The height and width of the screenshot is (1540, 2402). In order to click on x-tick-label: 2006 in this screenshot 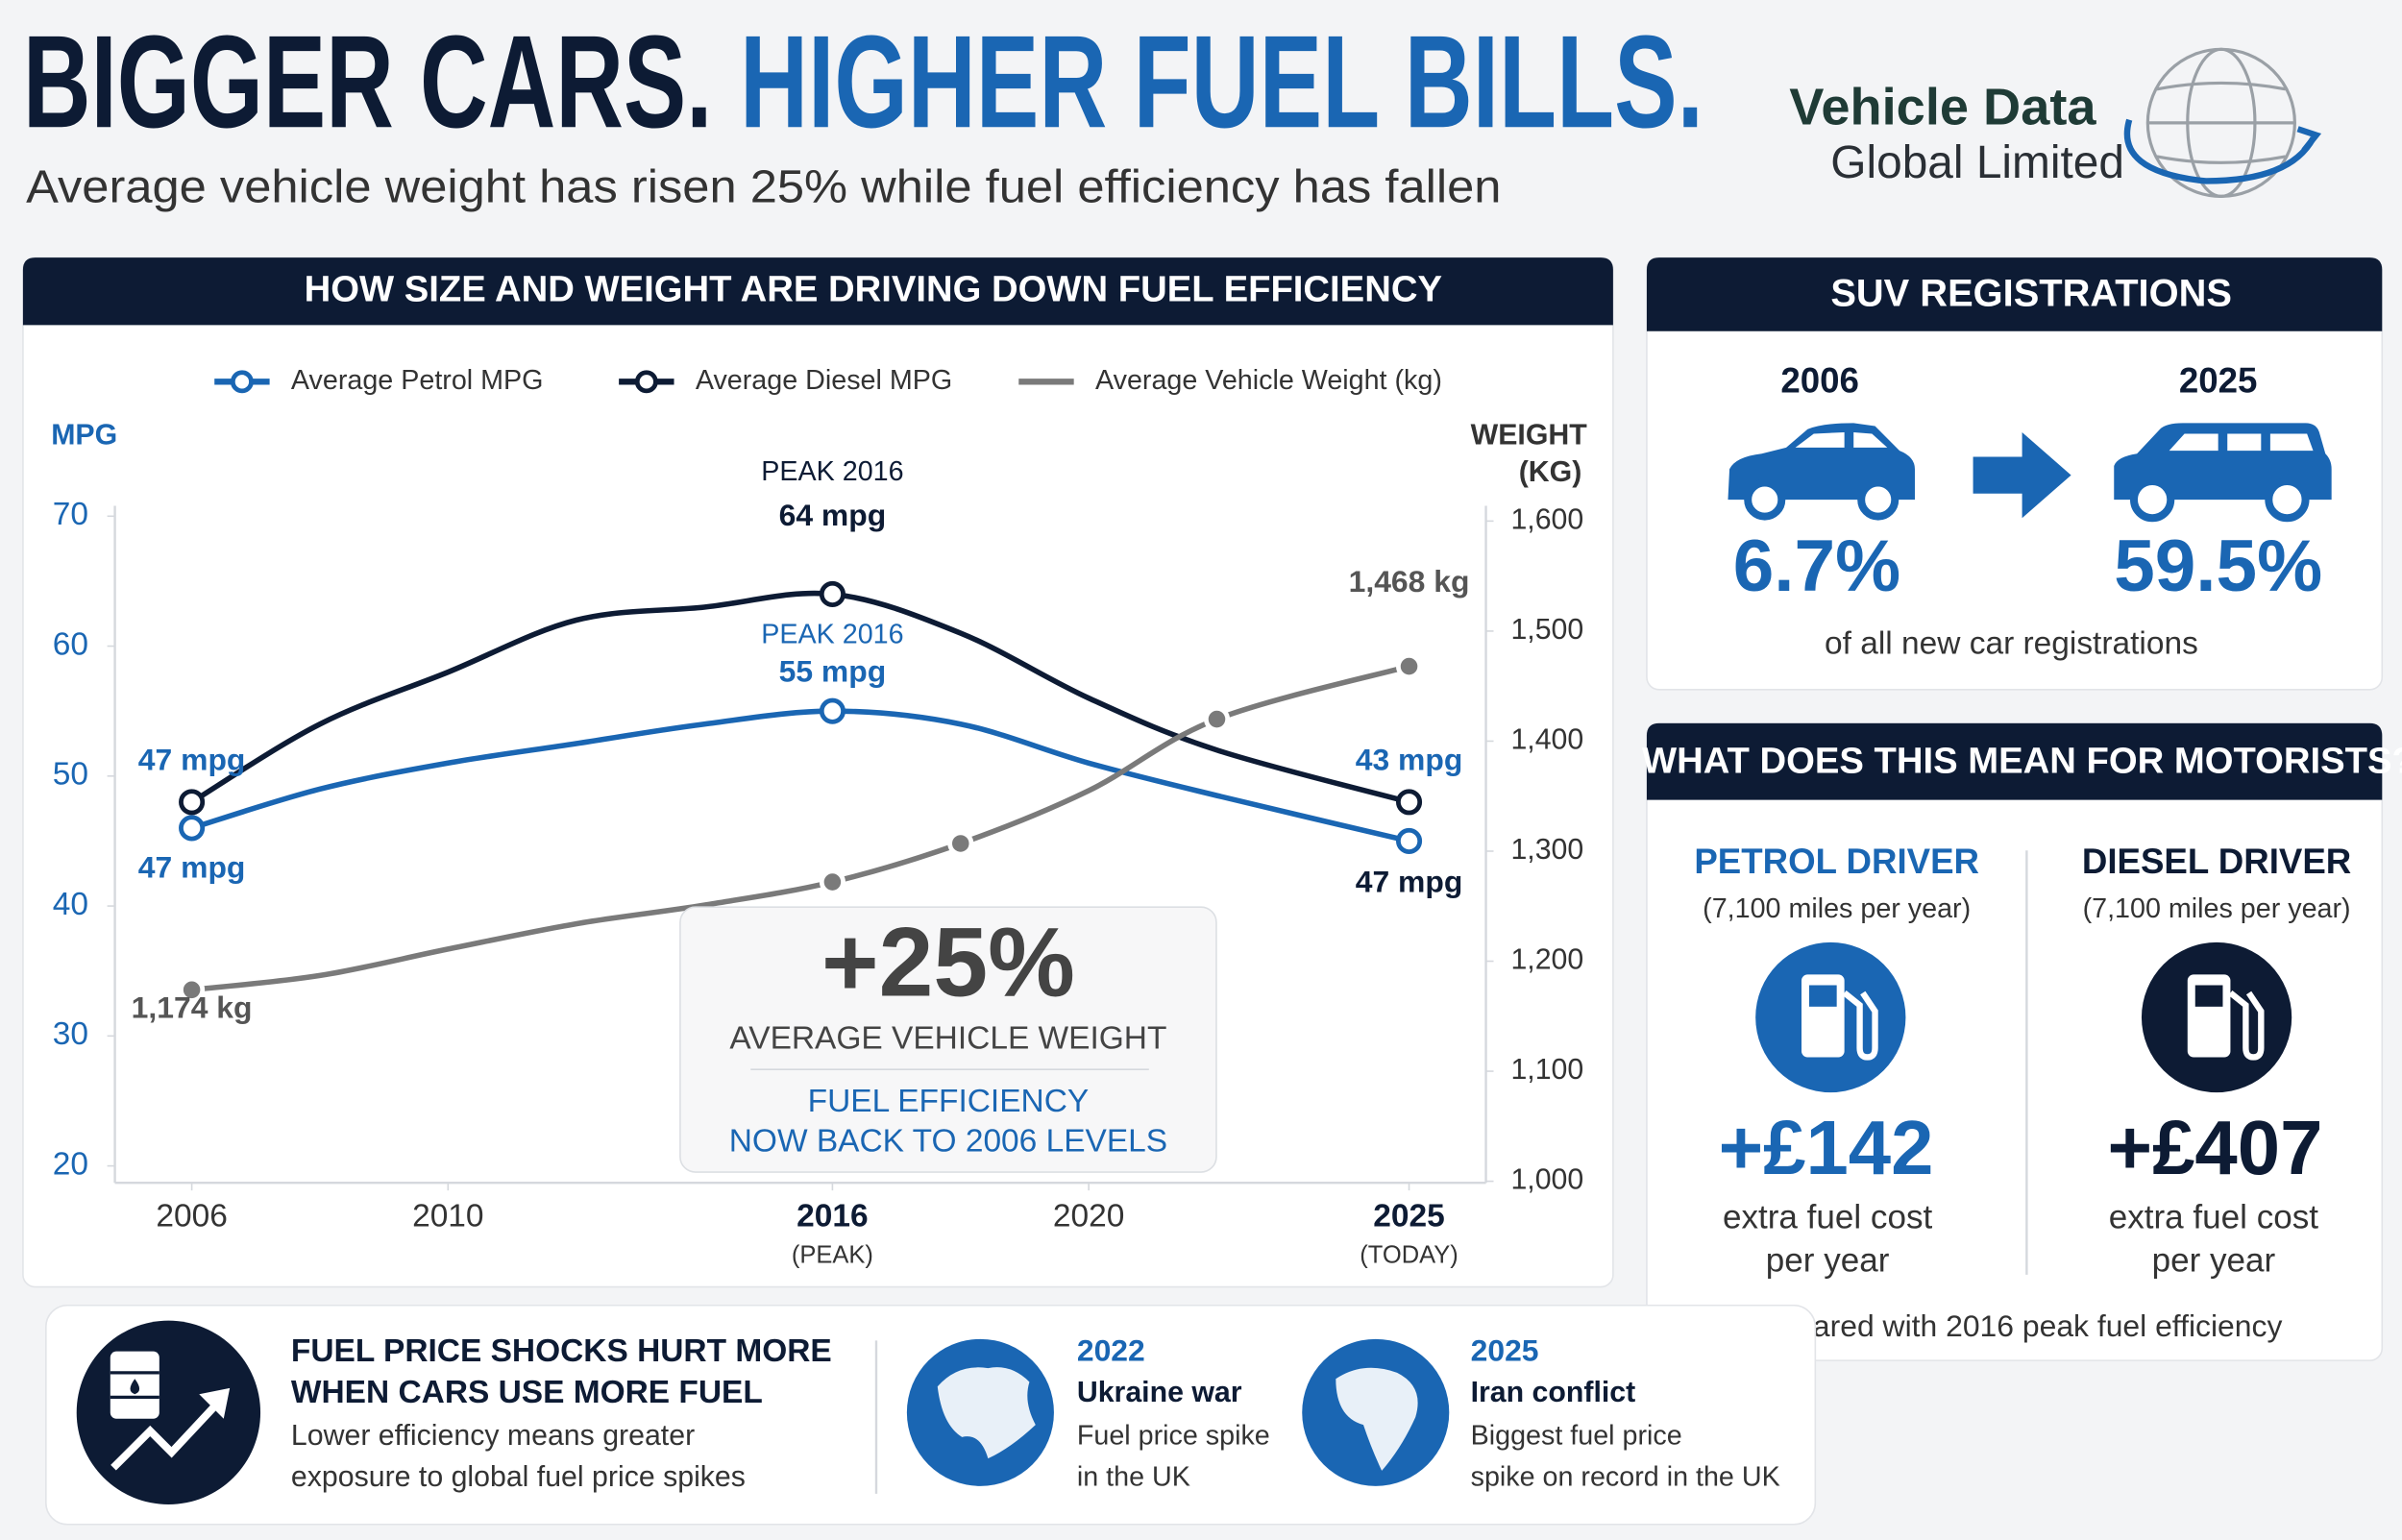, I will do `click(191, 1217)`.